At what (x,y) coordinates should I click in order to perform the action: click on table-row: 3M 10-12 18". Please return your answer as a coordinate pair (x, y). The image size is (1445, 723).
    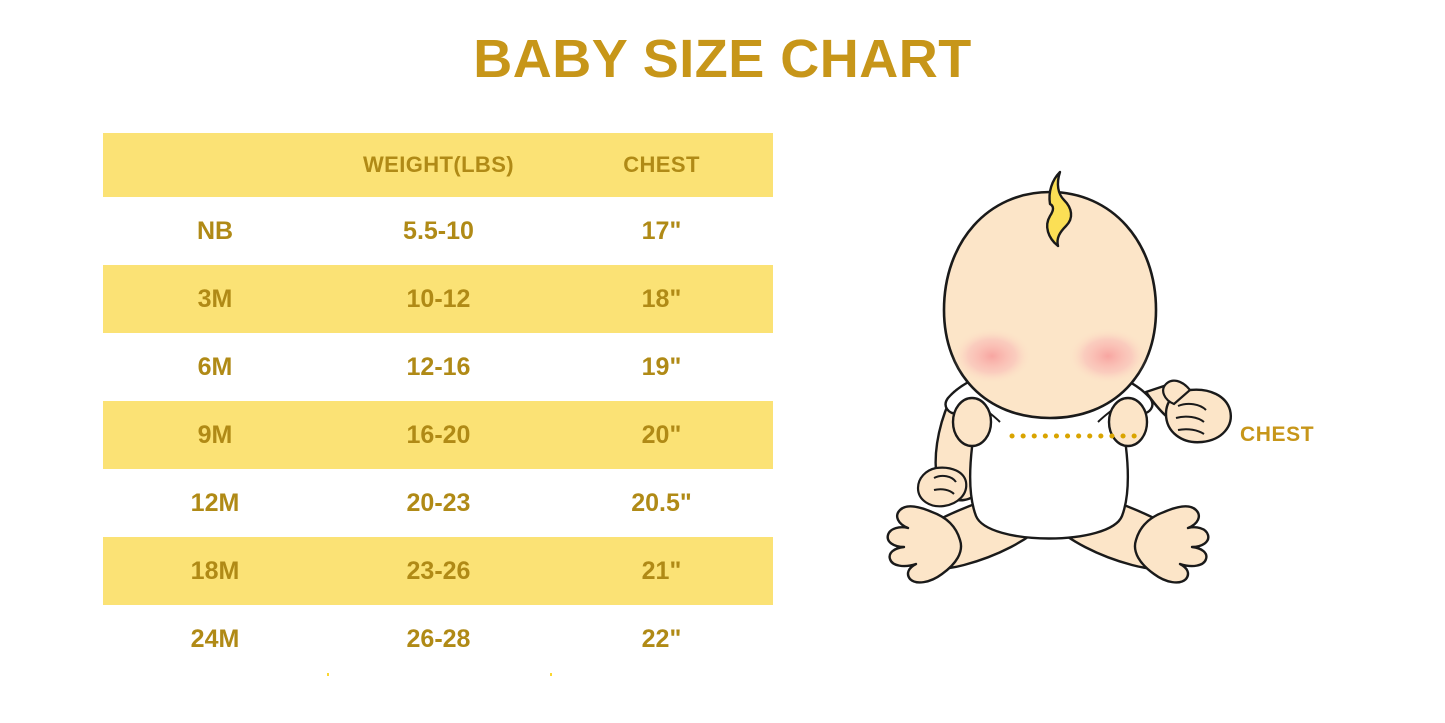
    Looking at the image, I should click on (438, 299).